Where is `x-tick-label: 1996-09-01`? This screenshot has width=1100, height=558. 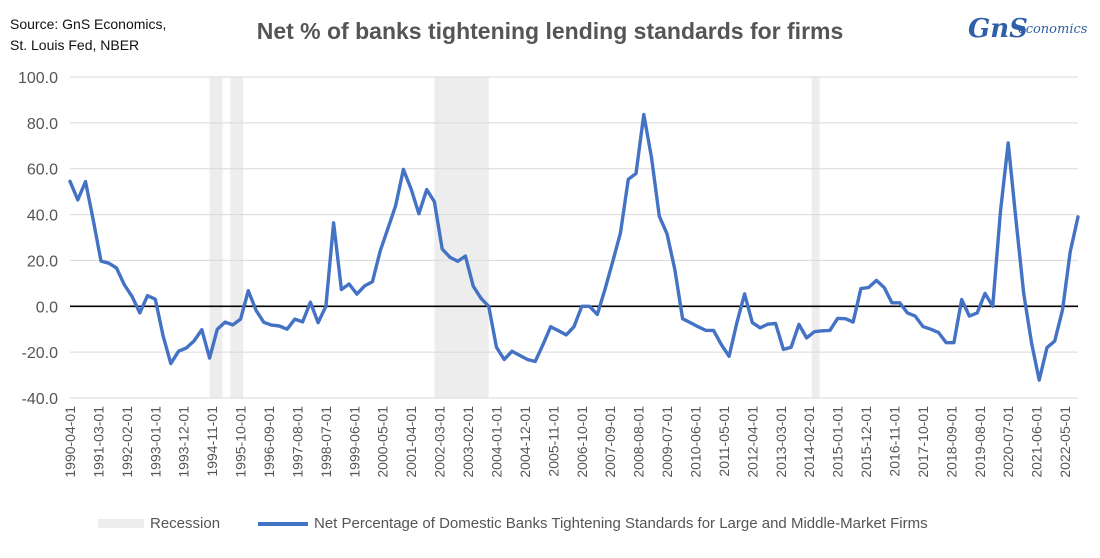 x-tick-label: 1996-09-01 is located at coordinates (269, 442).